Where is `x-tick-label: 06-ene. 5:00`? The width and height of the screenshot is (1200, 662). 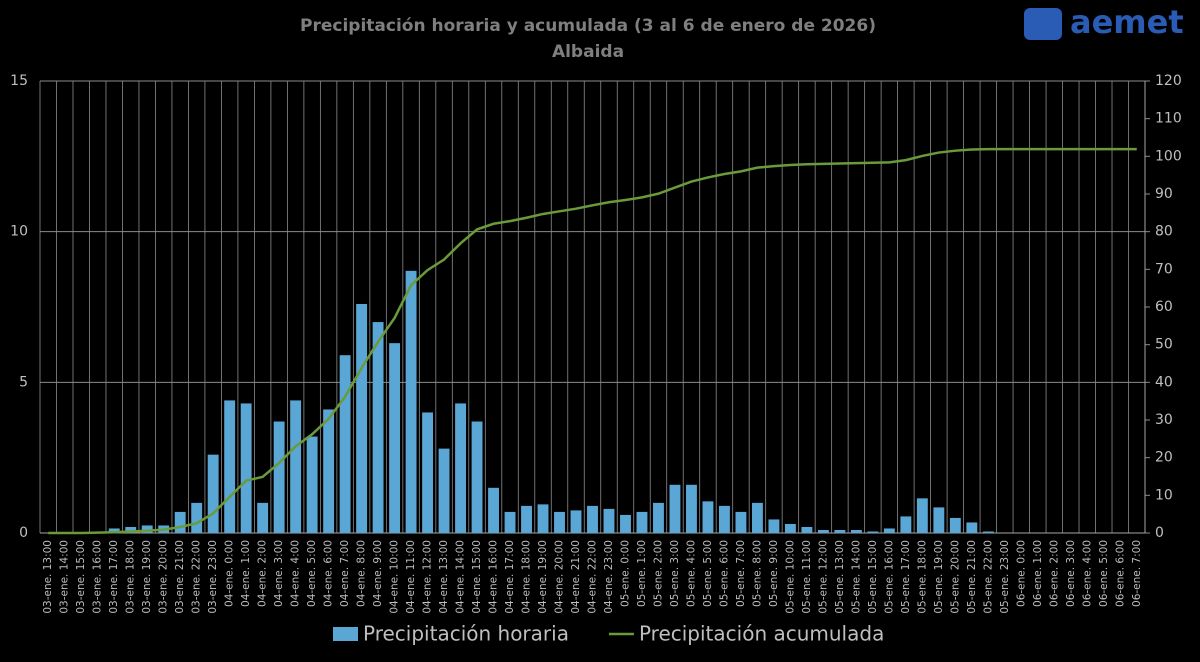 x-tick-label: 06-ene. 5:00 is located at coordinates (1104, 573).